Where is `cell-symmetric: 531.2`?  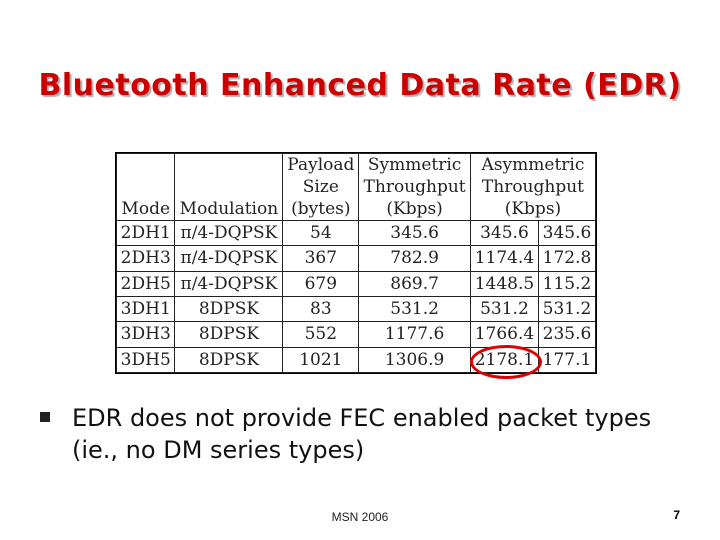 cell-symmetric: 531.2 is located at coordinates (414, 309).